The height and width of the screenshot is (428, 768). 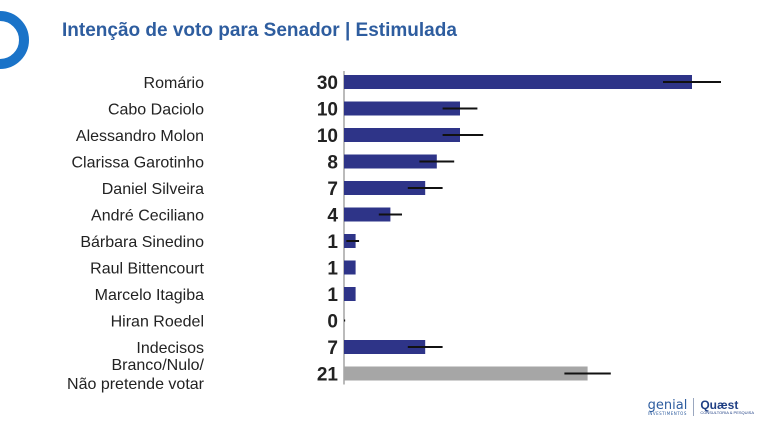 I want to click on logo-divider, so click(x=694, y=407).